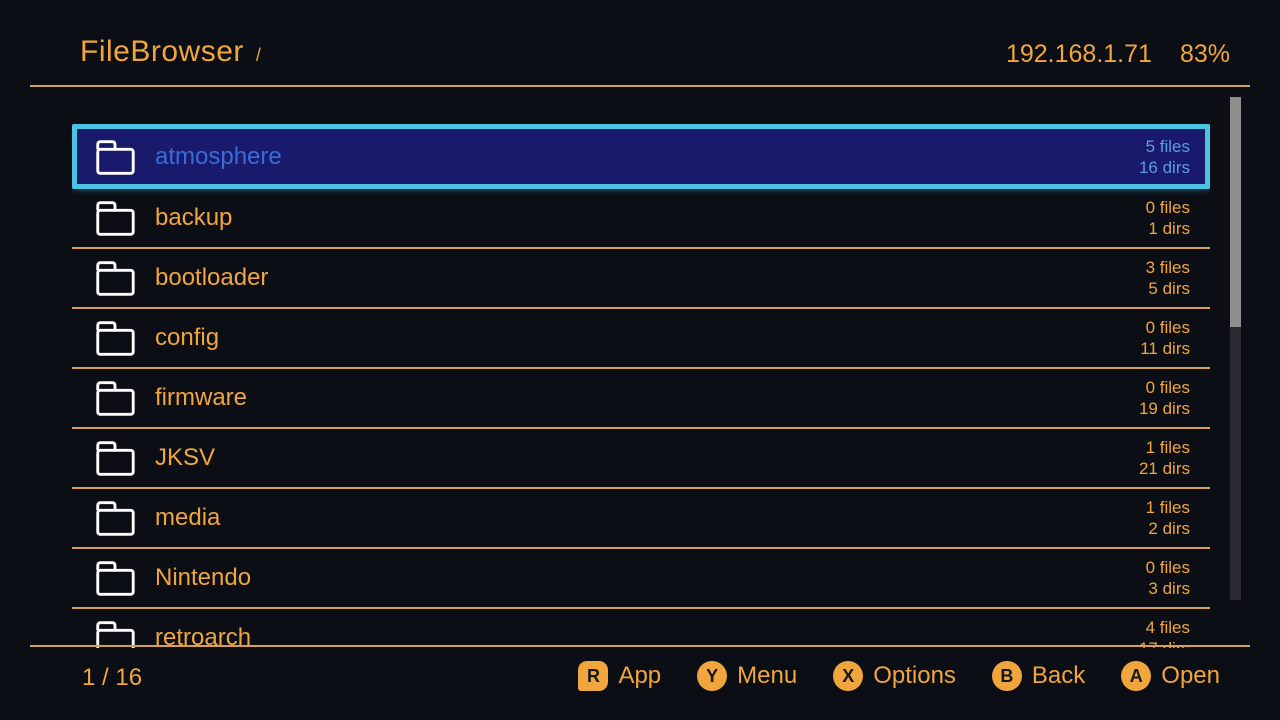  I want to click on list-item-retroarch: retroarch 4 files 17 dirs, so click(641, 628).